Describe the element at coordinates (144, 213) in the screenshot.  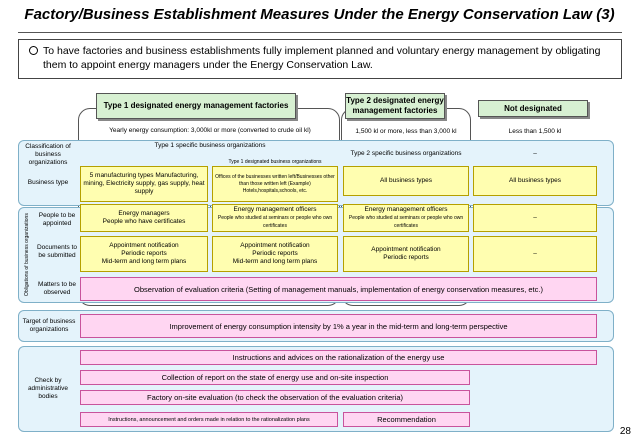
I see `people-type1a-title: Energy managers` at that location.